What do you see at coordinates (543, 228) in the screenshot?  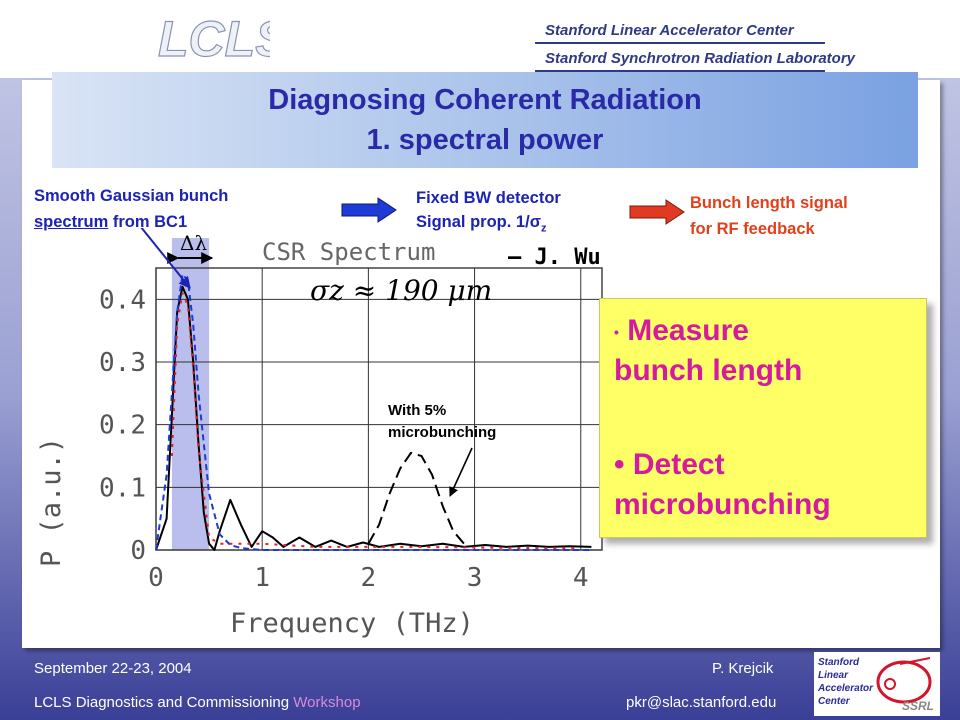 I see `sigma-subscript: z` at bounding box center [543, 228].